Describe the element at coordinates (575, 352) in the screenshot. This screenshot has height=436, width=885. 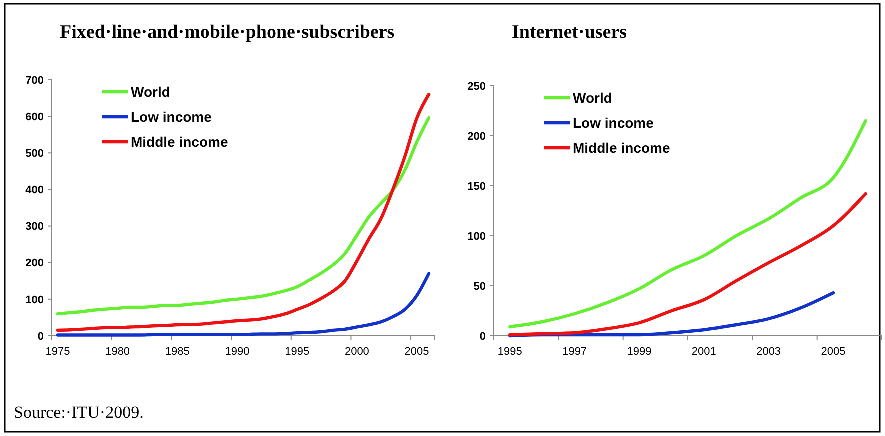
I see `x-tick-label: 1997` at that location.